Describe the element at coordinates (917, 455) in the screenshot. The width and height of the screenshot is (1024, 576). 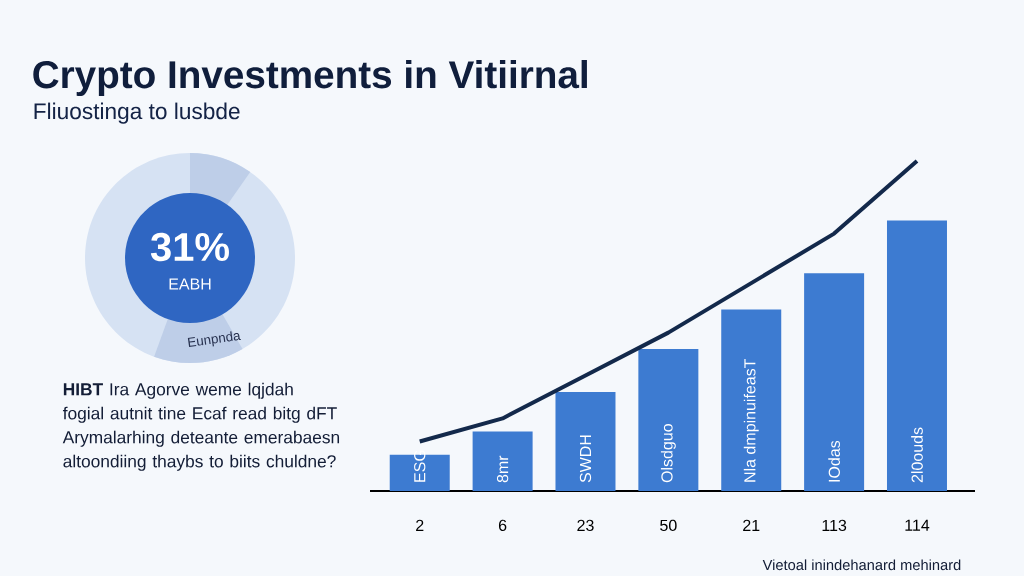
I see `annotation: 2l0ouds` at that location.